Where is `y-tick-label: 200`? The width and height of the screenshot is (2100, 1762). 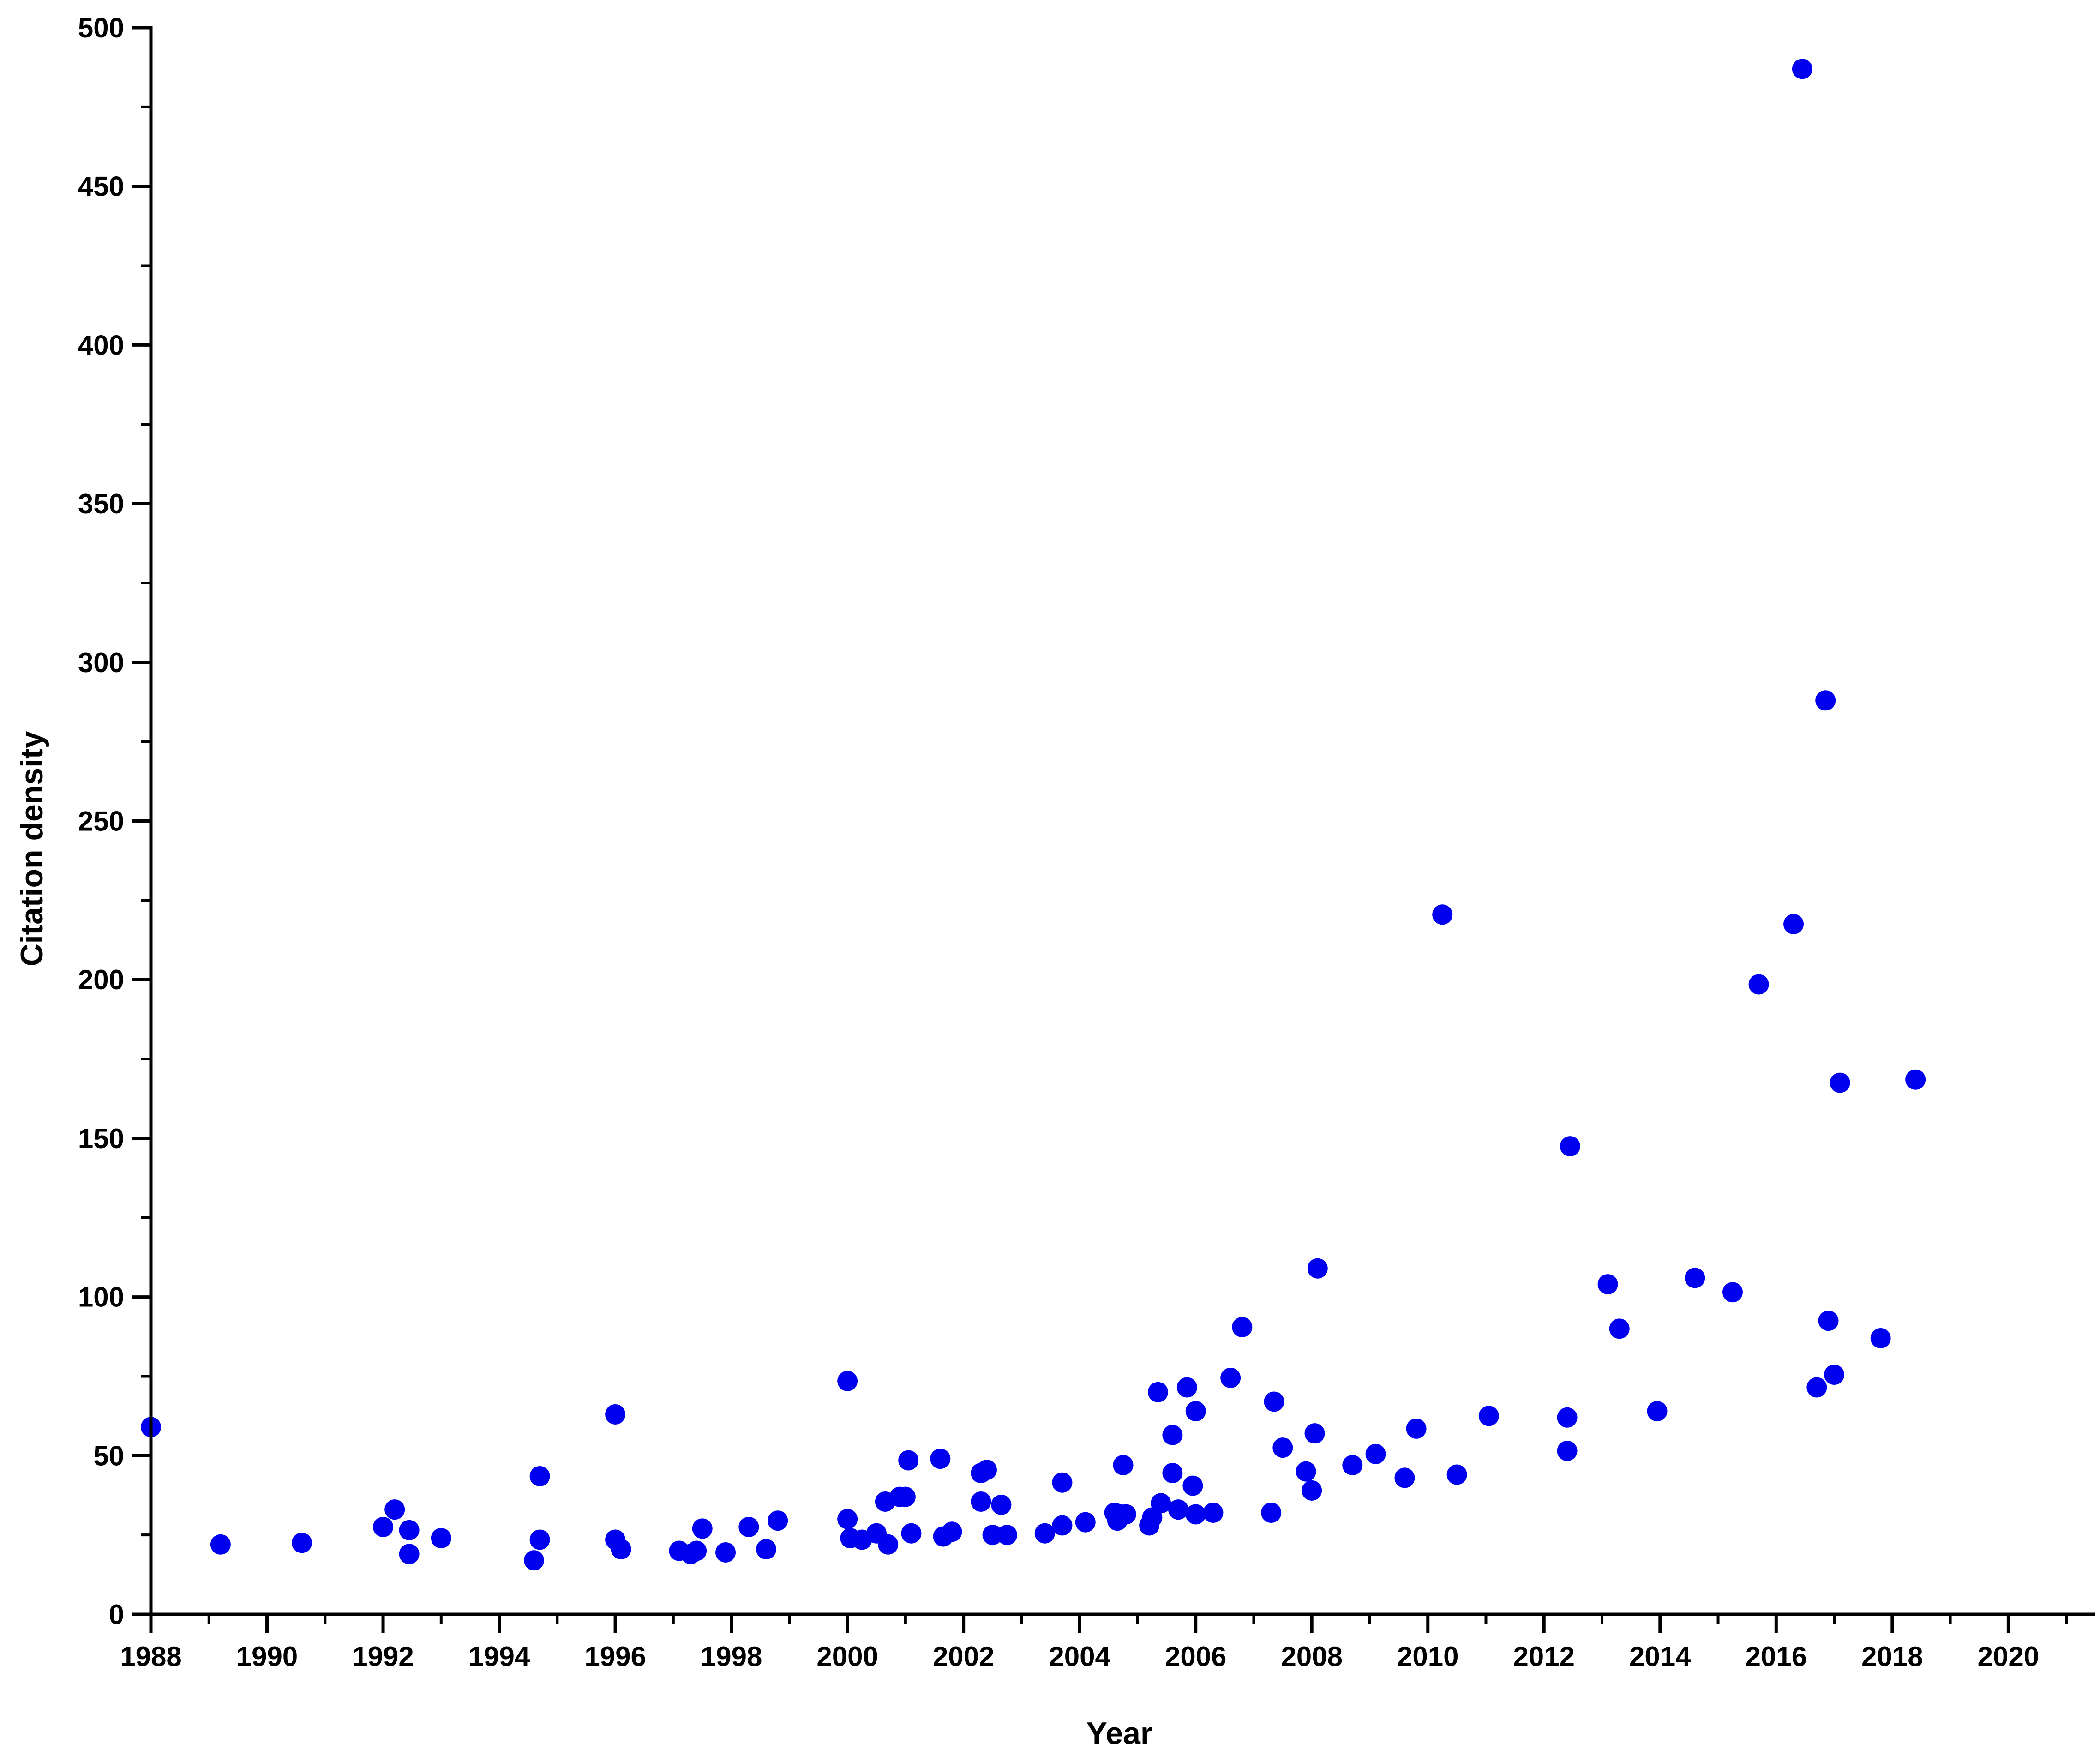 y-tick-label: 200 is located at coordinates (101, 979).